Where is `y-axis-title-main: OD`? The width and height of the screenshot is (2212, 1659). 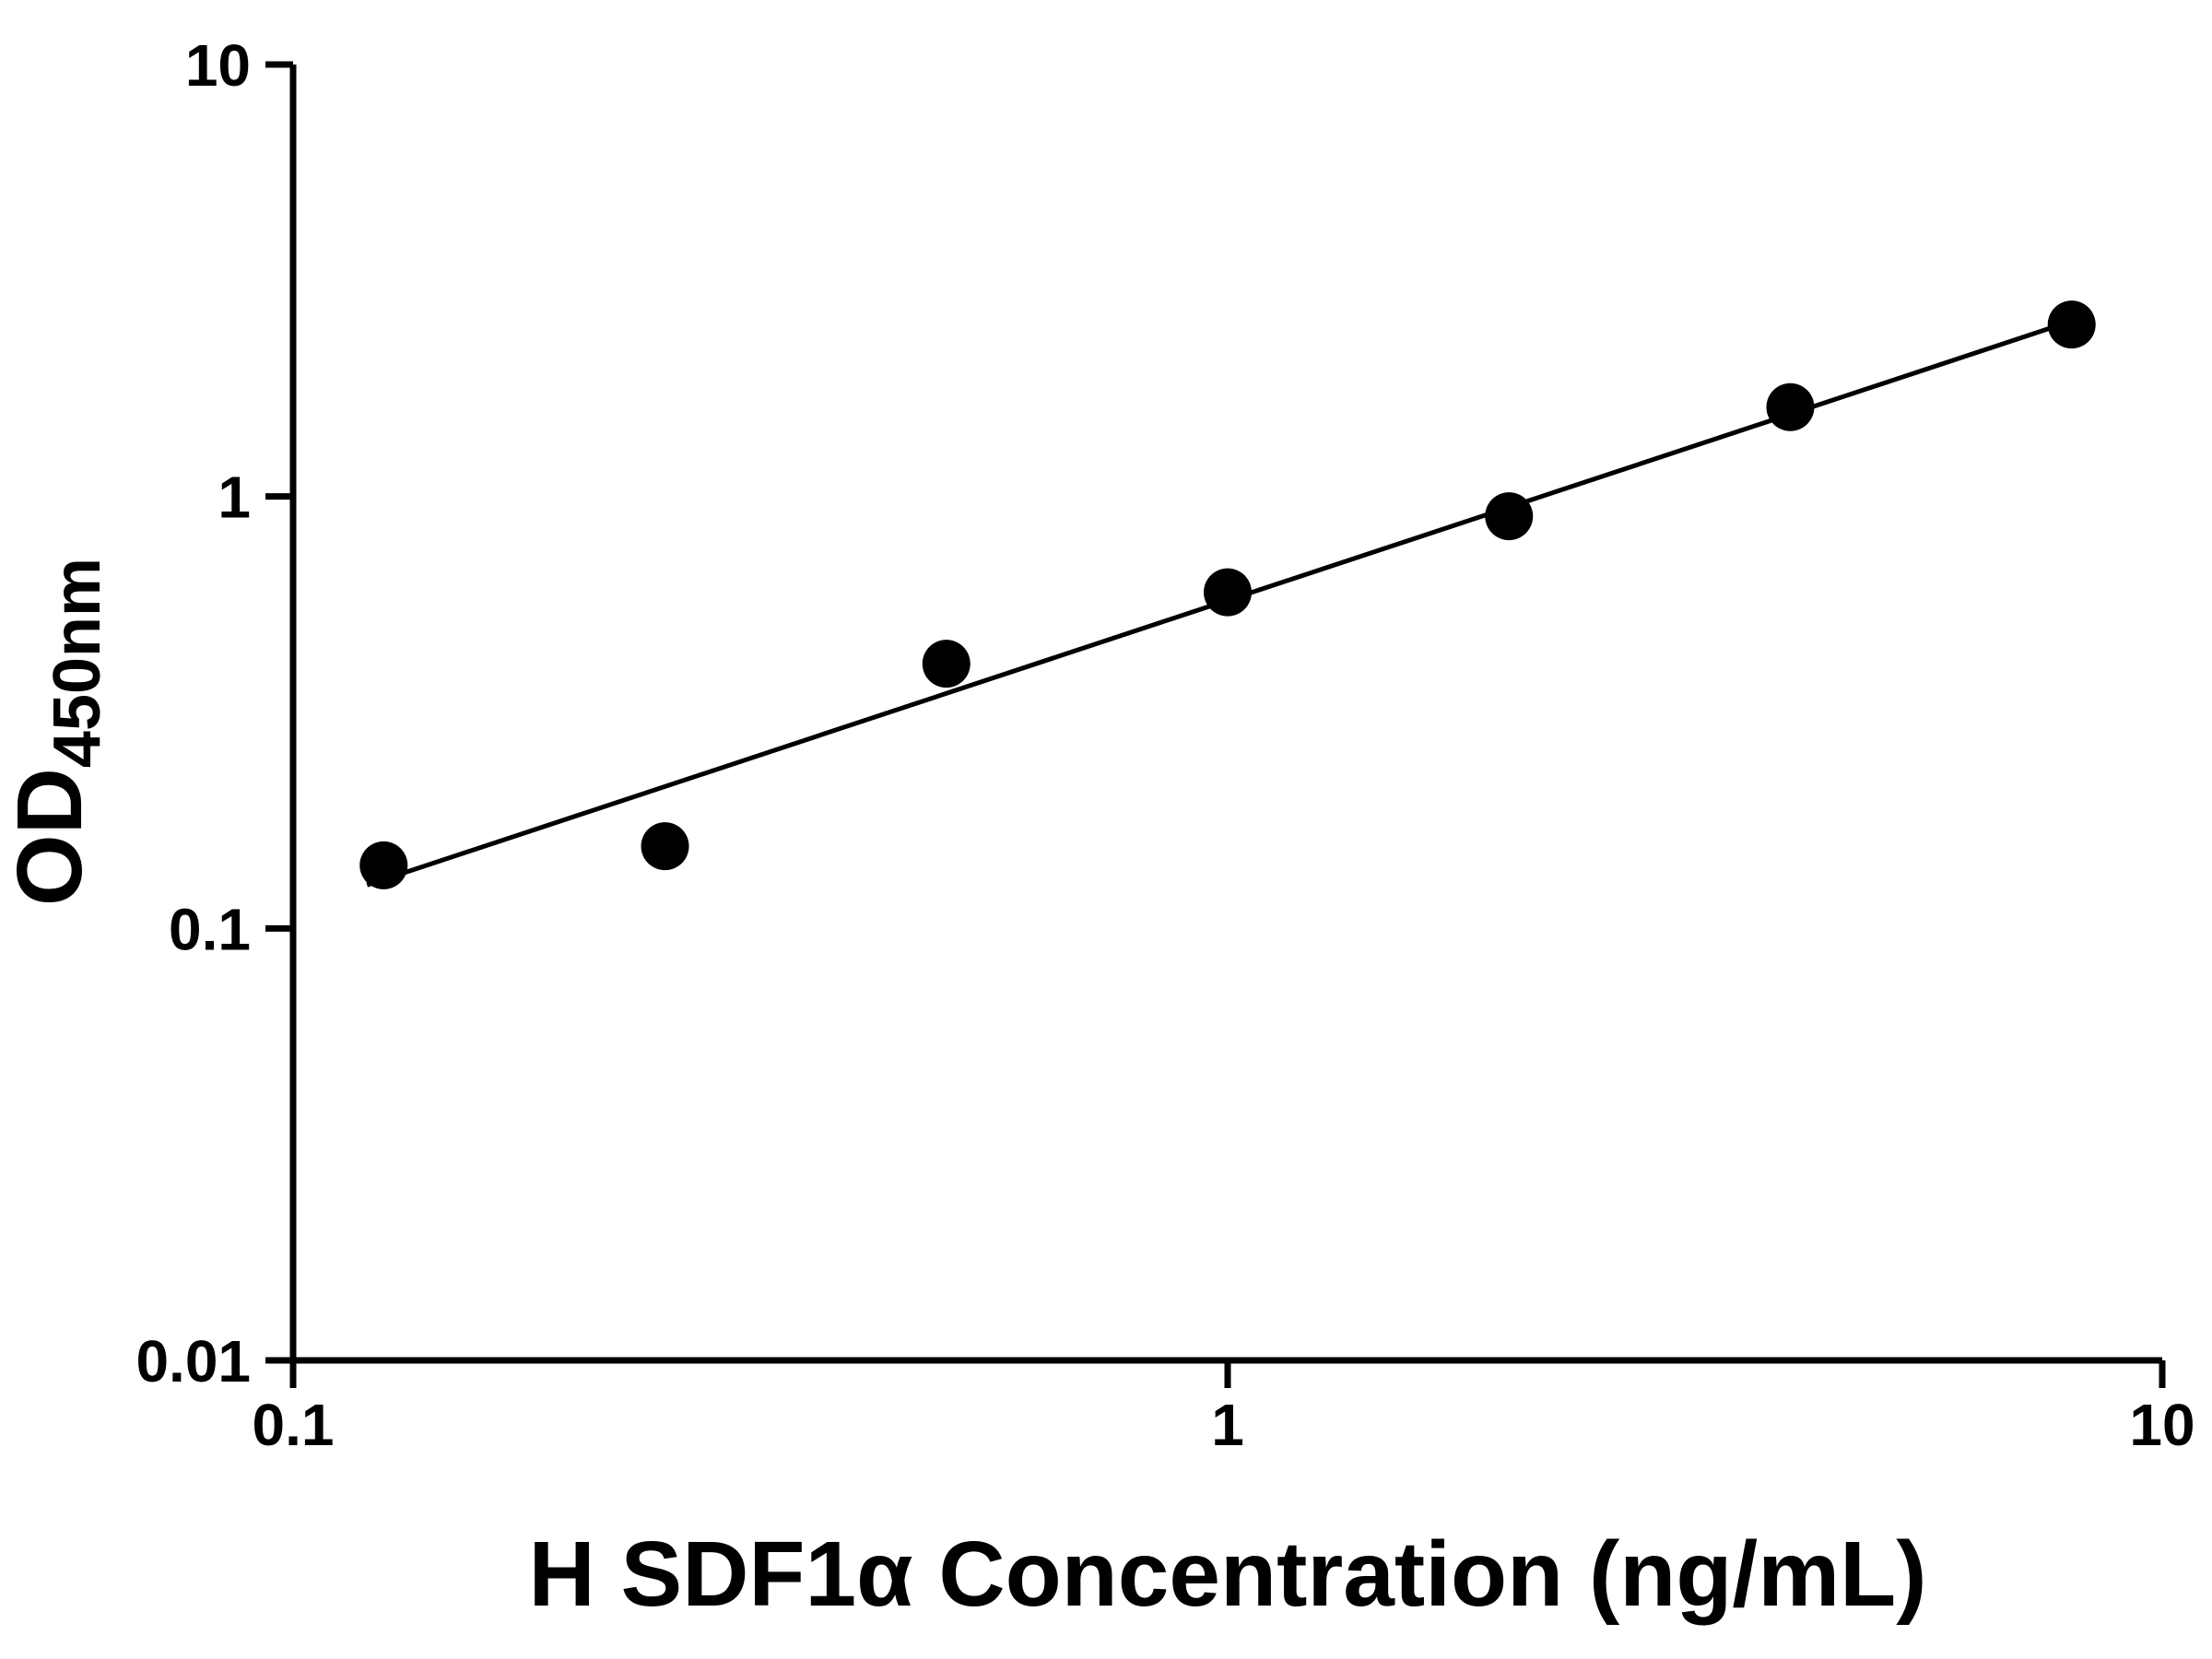
y-axis-title-main: OD is located at coordinates (50, 837).